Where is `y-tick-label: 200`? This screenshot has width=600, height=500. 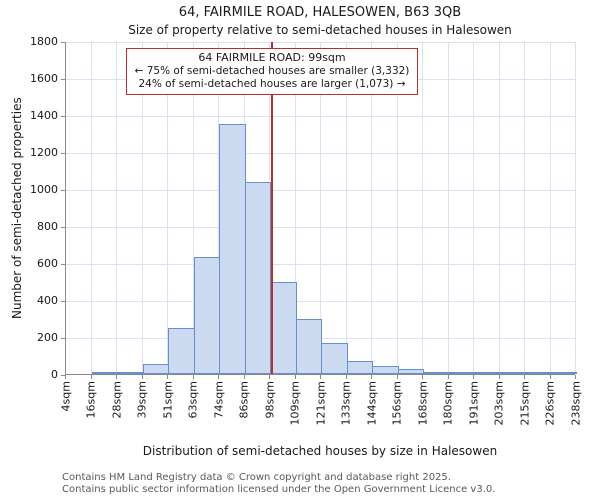
y-tick-label: 200 is located at coordinates (47, 337).